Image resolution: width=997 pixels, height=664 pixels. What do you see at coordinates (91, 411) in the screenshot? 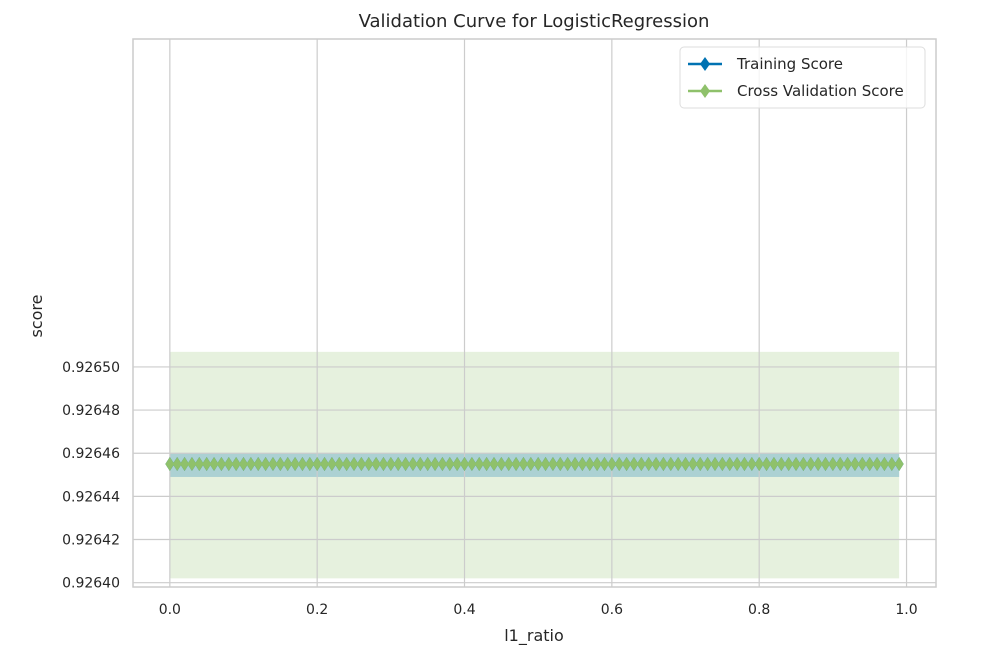
I see `y-tick-label: 0.92648` at bounding box center [91, 411].